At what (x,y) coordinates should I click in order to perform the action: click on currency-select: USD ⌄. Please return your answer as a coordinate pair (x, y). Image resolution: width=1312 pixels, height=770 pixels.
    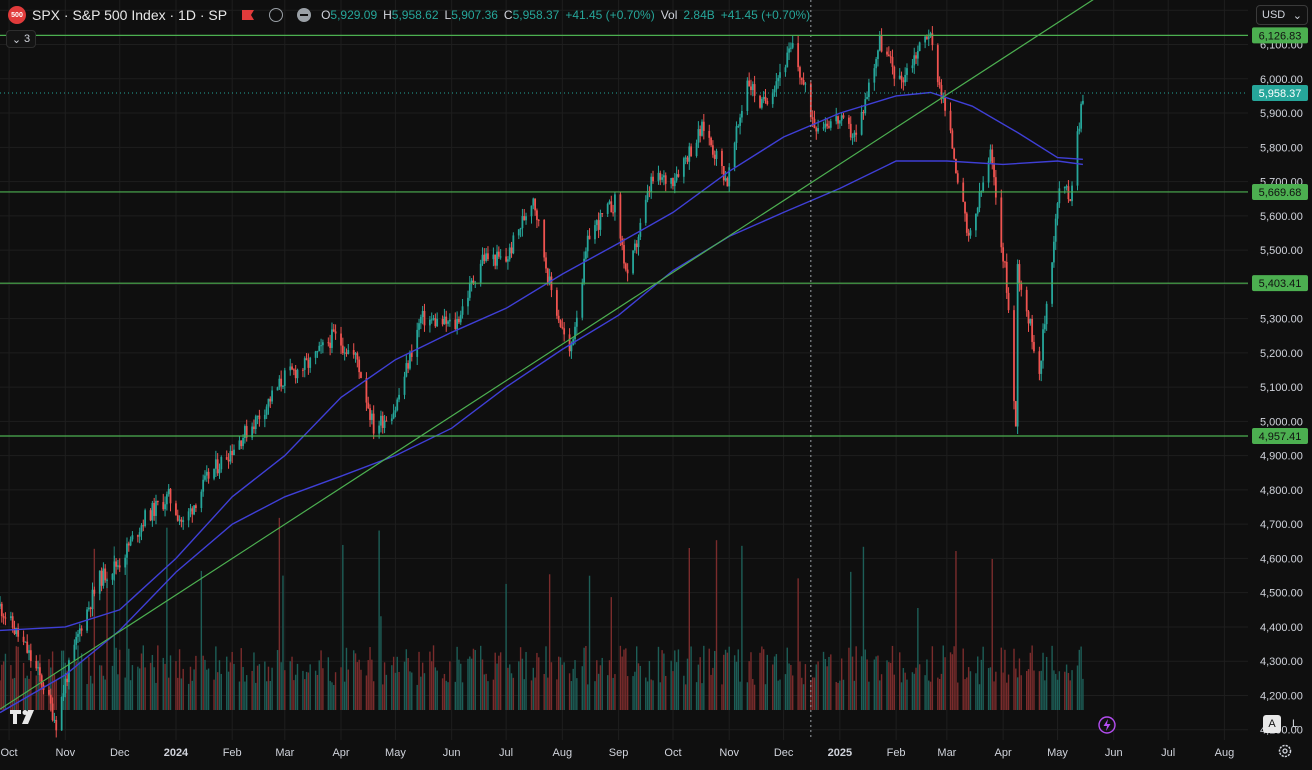
    Looking at the image, I should click on (1282, 15).